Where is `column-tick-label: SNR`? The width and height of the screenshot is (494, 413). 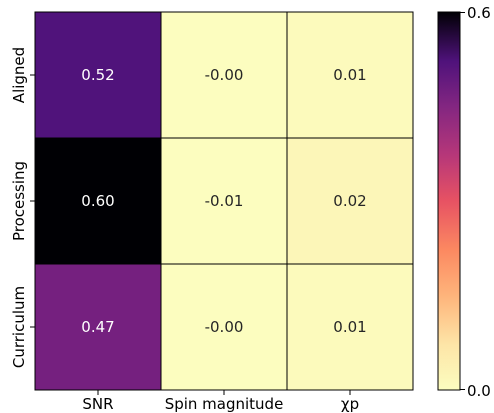
column-tick-label: SNR is located at coordinates (97, 404).